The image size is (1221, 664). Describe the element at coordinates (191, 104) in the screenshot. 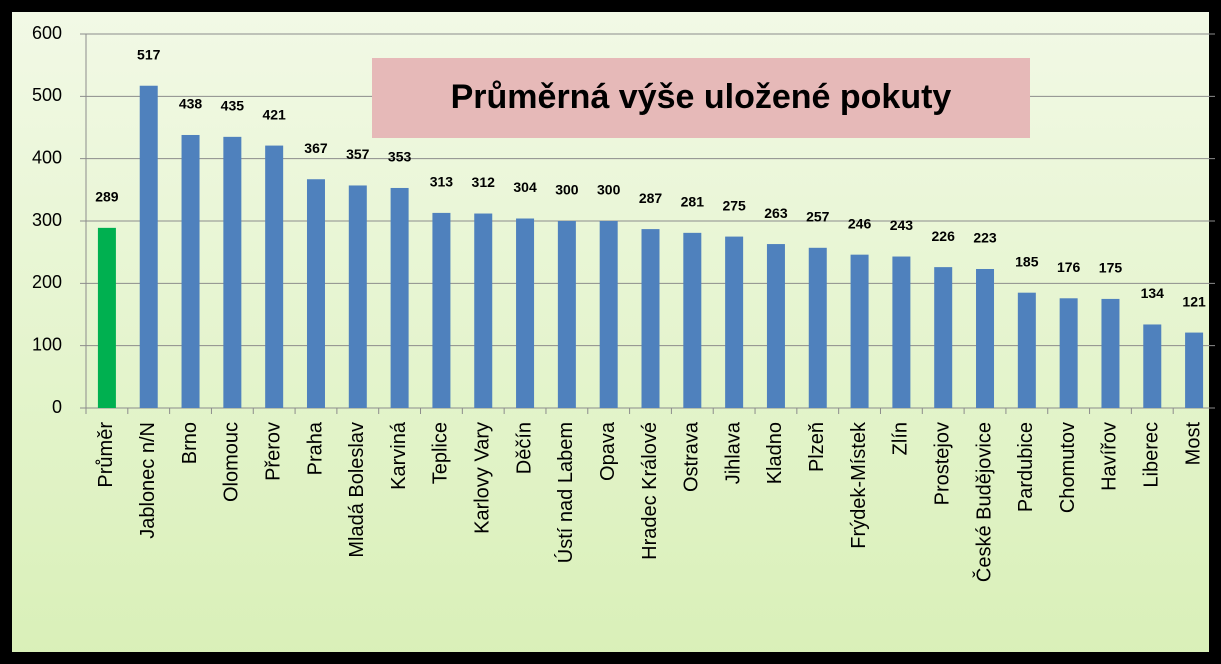

I see `value-label: 438` at that location.